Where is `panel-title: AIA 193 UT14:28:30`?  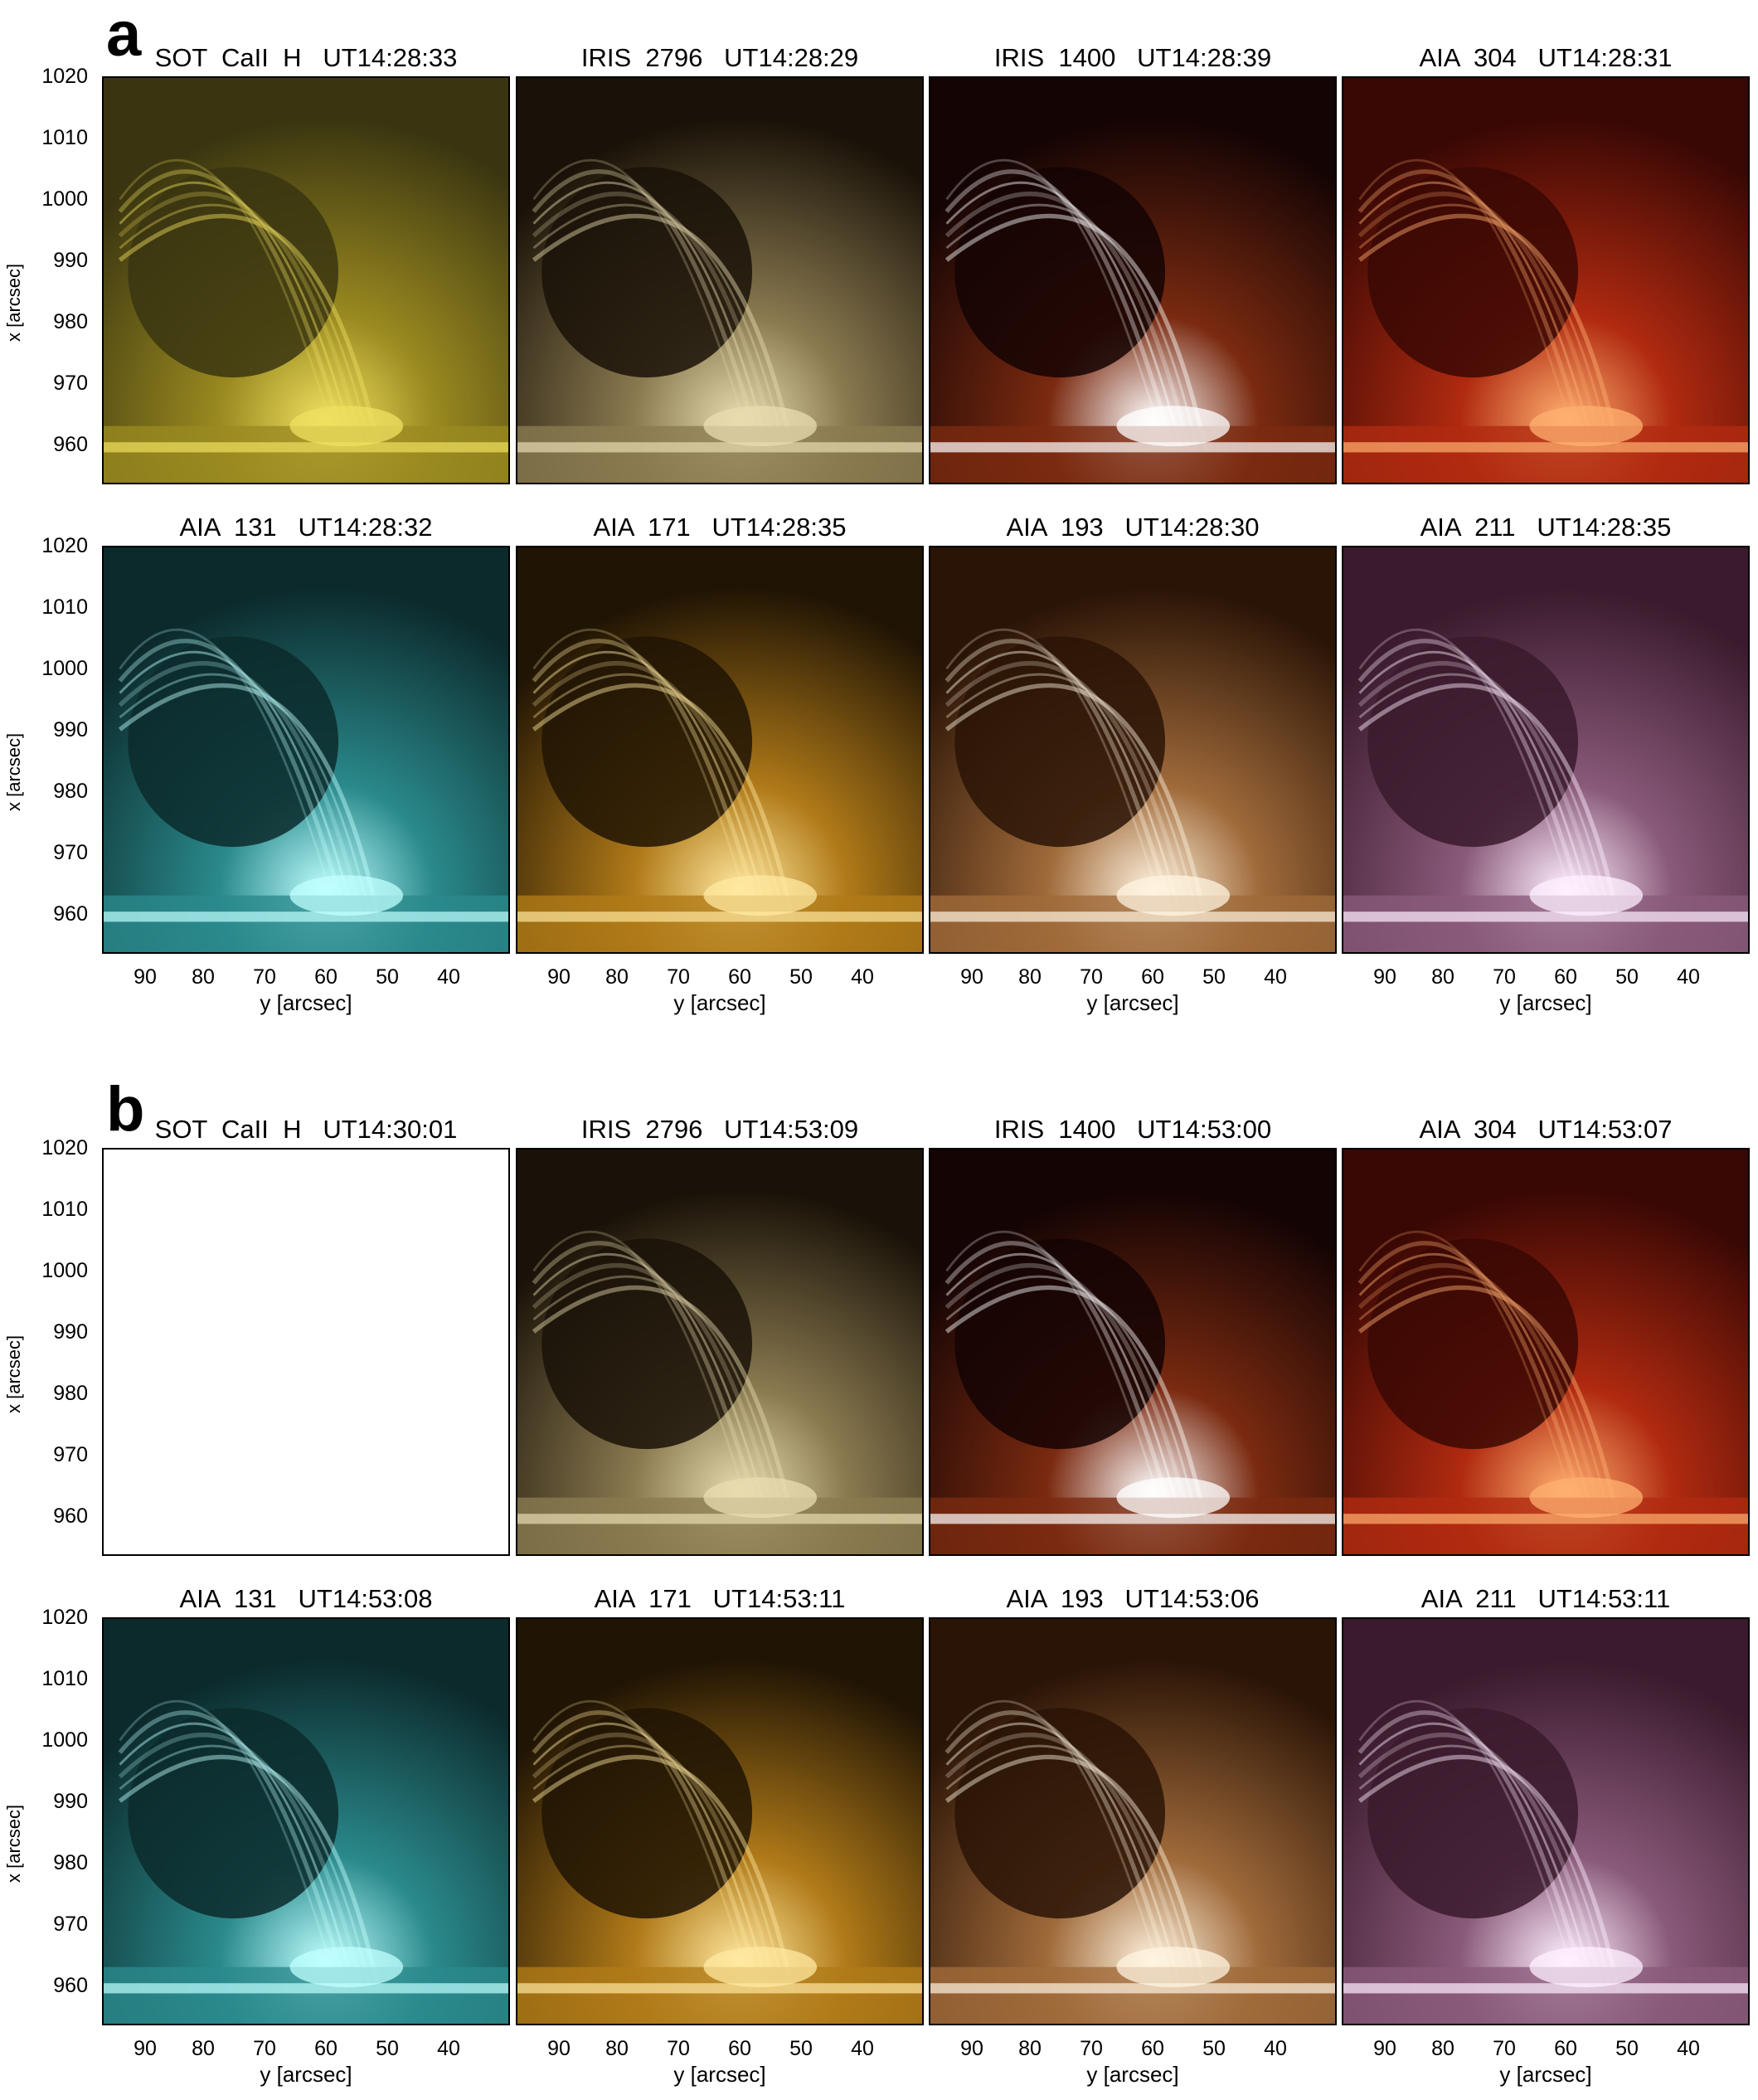
panel-title: AIA 193 UT14:28:30 is located at coordinates (1133, 527).